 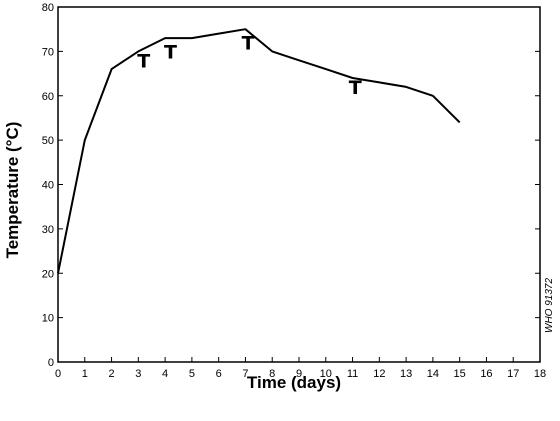 I want to click on x-tick-label: 10, so click(x=326, y=374).